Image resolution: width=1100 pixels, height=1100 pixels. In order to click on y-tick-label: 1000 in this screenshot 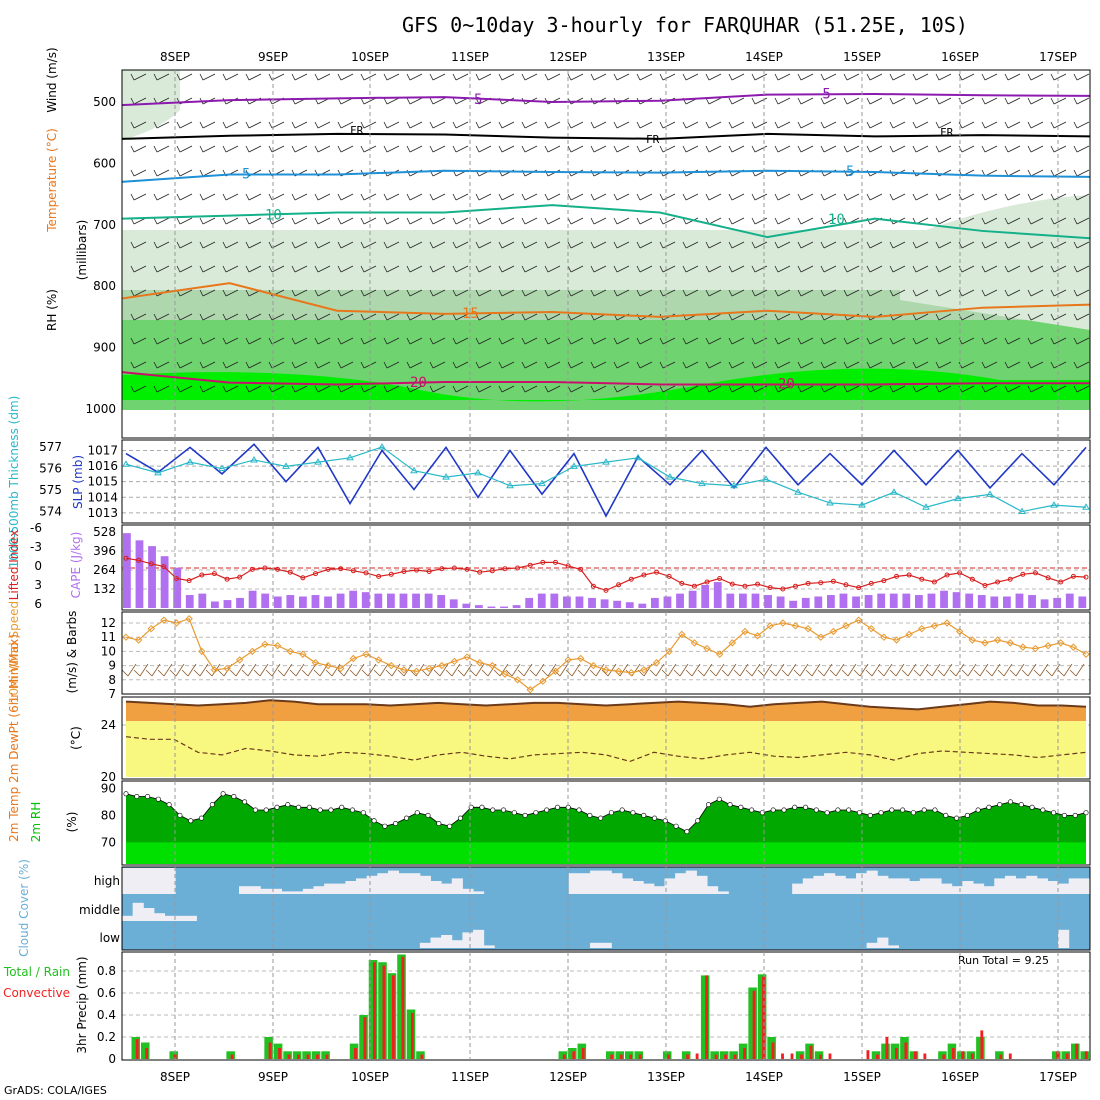, I will do `click(100, 409)`.